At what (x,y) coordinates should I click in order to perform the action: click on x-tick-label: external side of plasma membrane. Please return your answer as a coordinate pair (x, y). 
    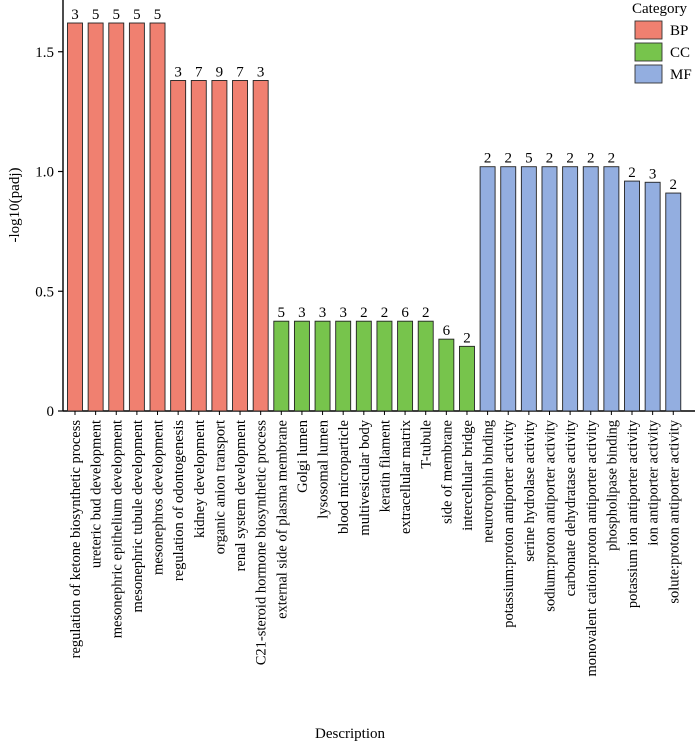
    Looking at the image, I should click on (282, 519).